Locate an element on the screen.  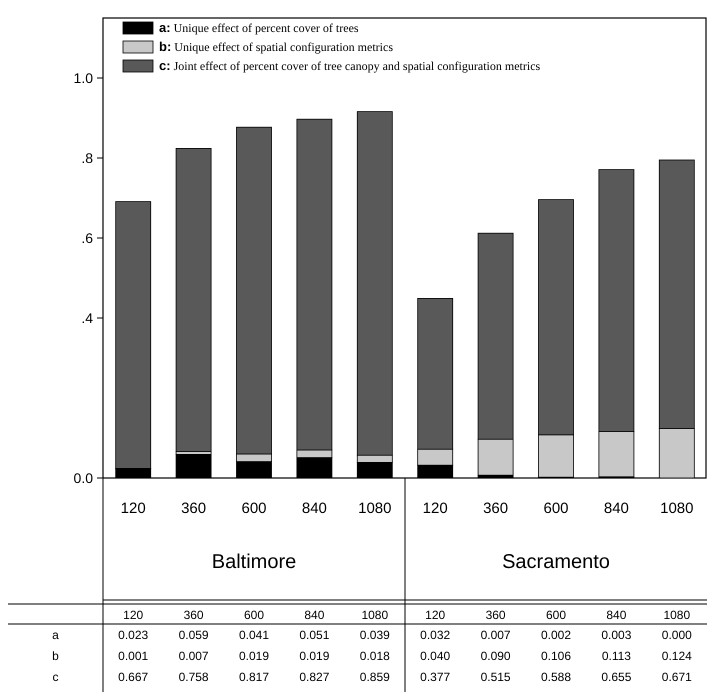
data-label: 0.018 is located at coordinates (375, 656).